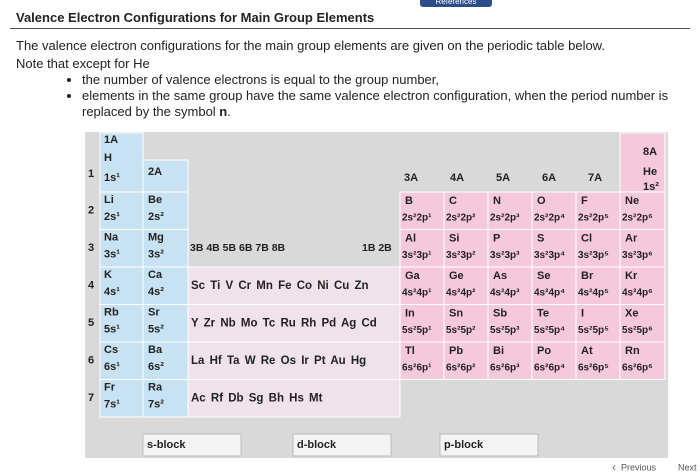 This screenshot has width=700, height=475. I want to click on element-symbol: Kr, so click(631, 276).